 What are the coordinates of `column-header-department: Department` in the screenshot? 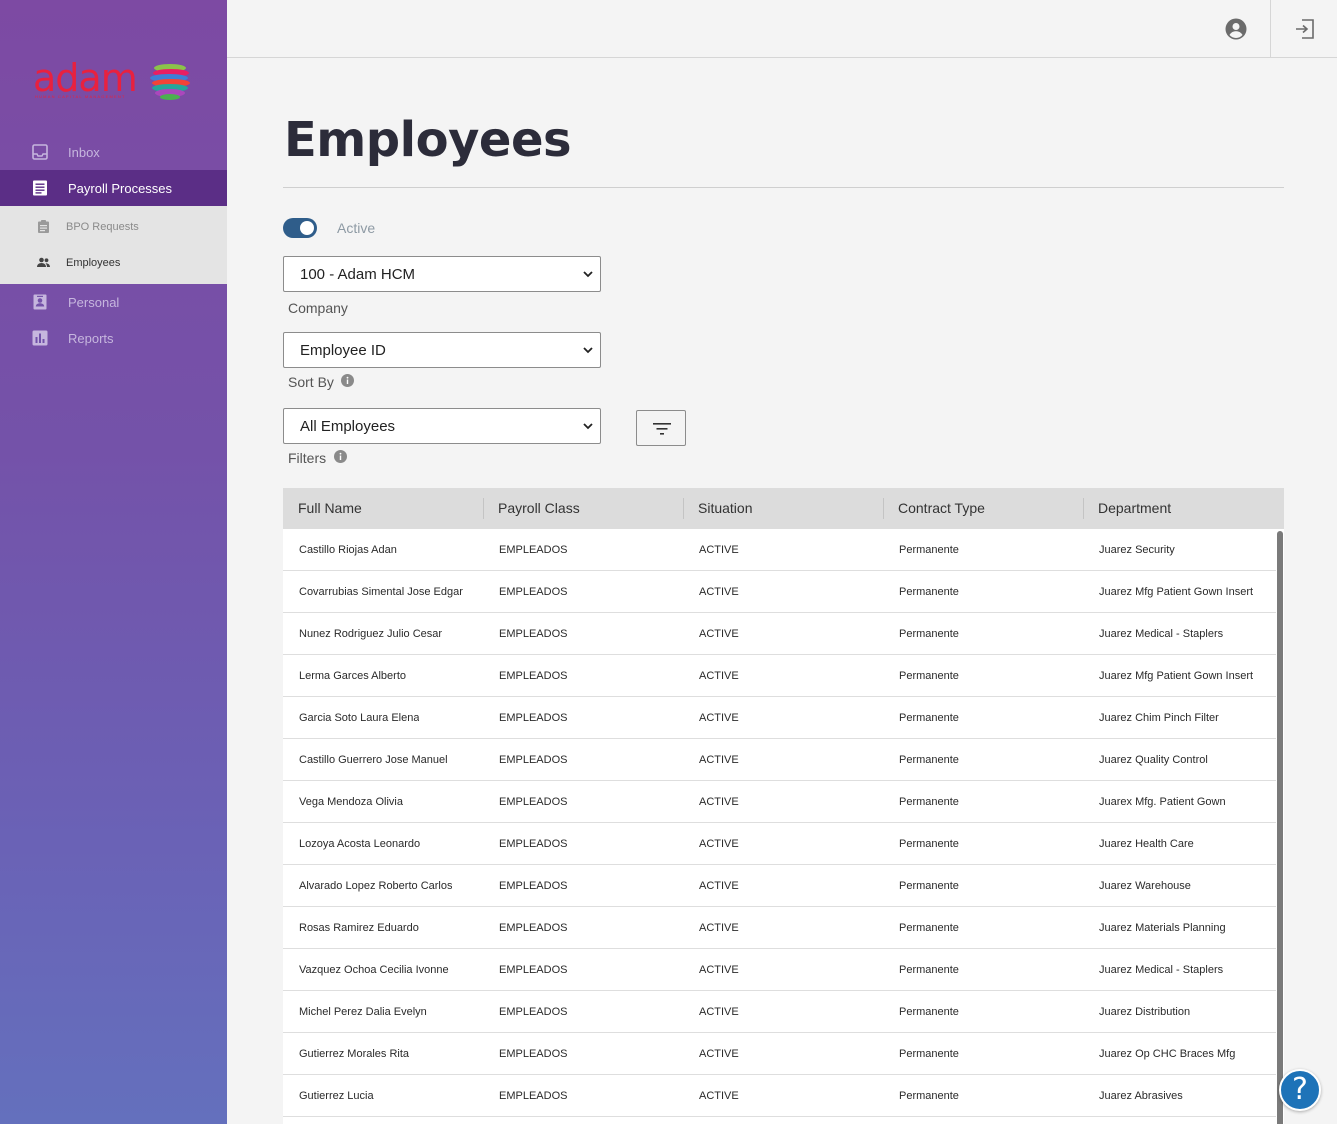 It's located at (1135, 508).